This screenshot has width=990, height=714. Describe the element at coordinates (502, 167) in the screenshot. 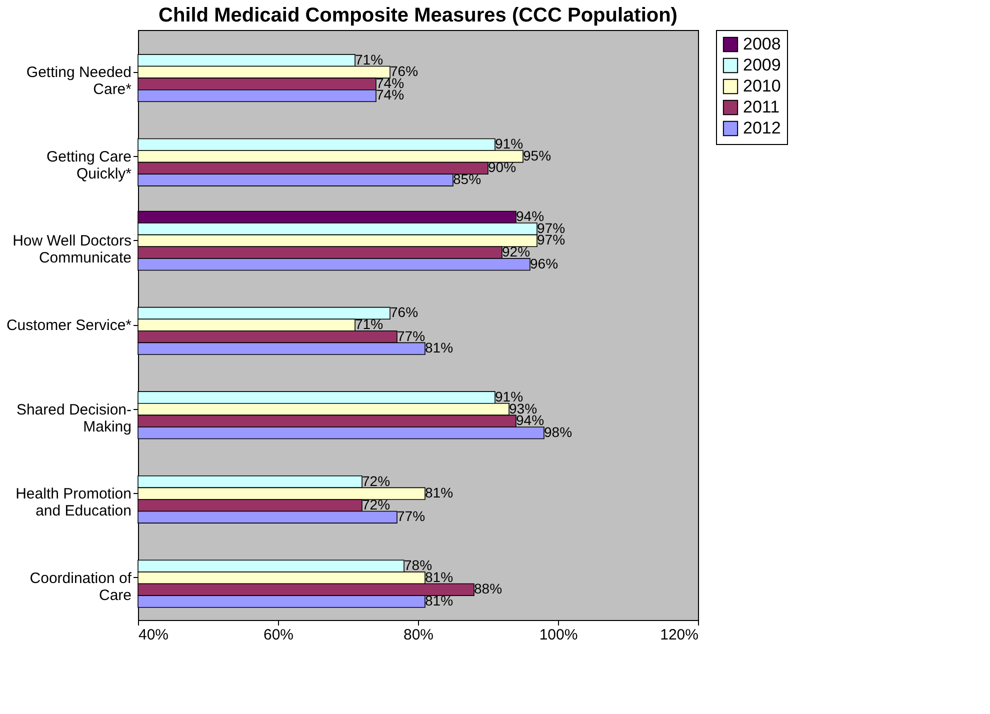

I see `data-label: 90%` at that location.